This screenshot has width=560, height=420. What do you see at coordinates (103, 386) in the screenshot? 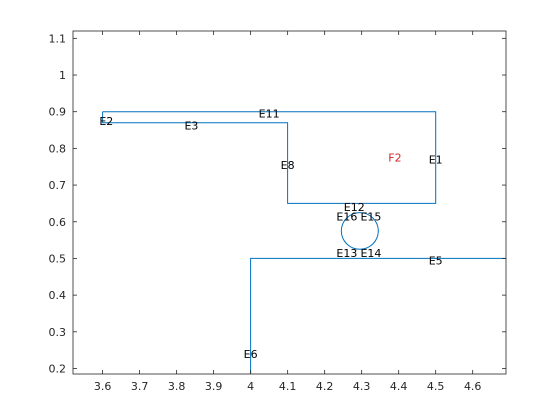
I see `x-tick-label: 3.6` at bounding box center [103, 386].